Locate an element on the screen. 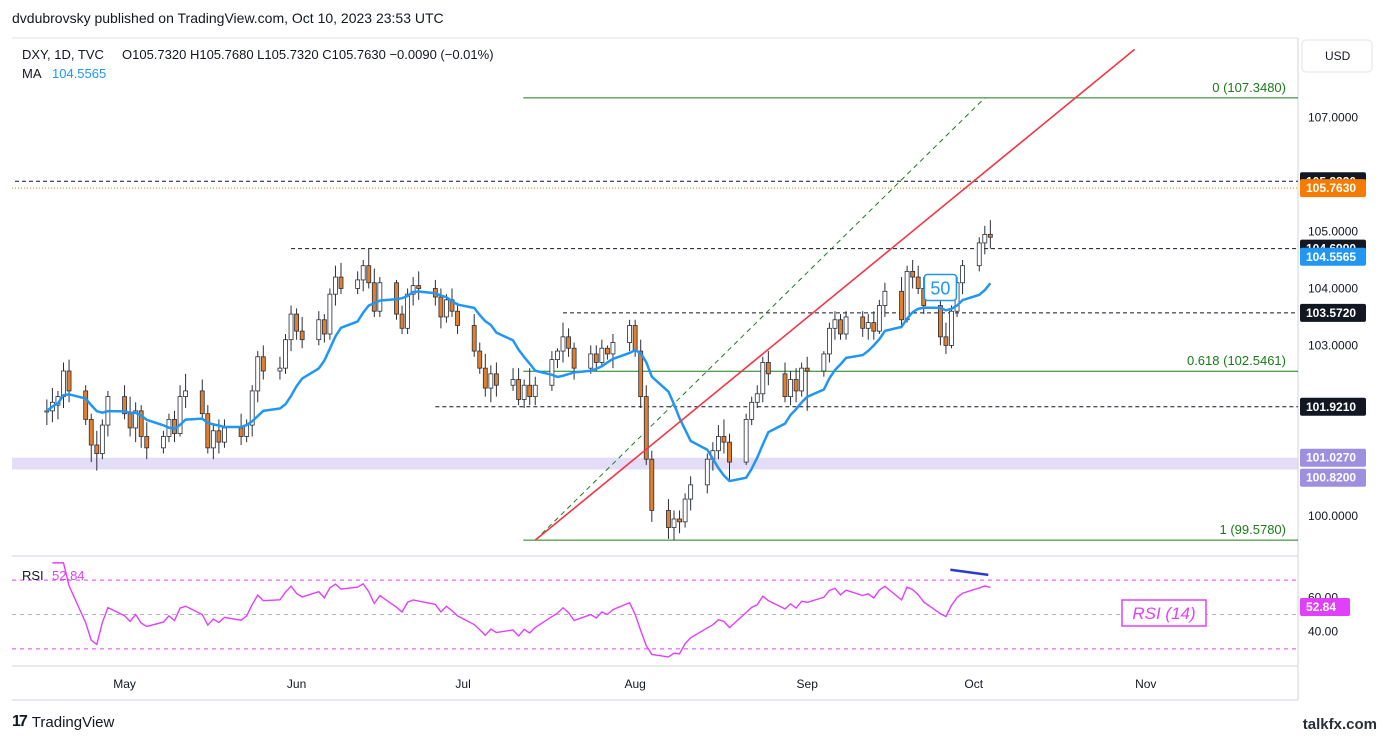 This screenshot has width=1387, height=744. fib-label: 0.618 (102.5461) is located at coordinates (1236, 360).